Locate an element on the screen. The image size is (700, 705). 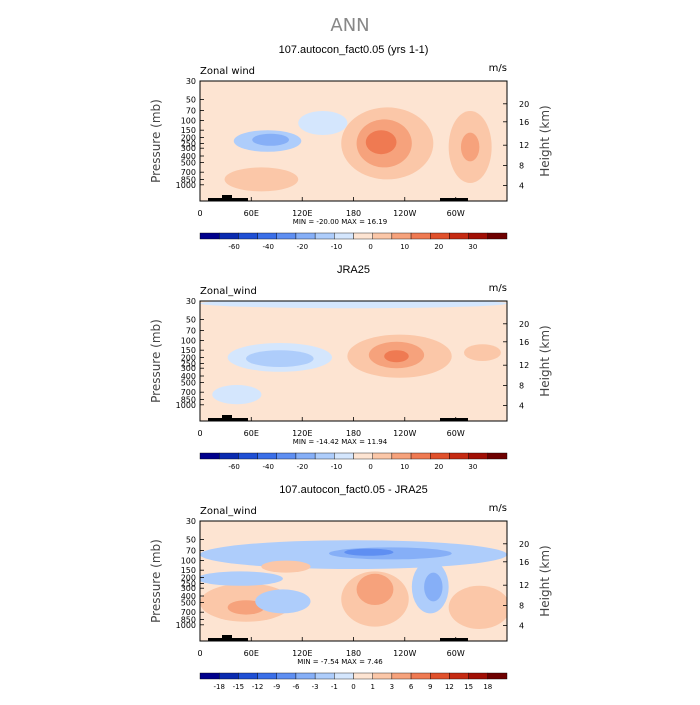
colorbar-label: -10 is located at coordinates (336, 467).